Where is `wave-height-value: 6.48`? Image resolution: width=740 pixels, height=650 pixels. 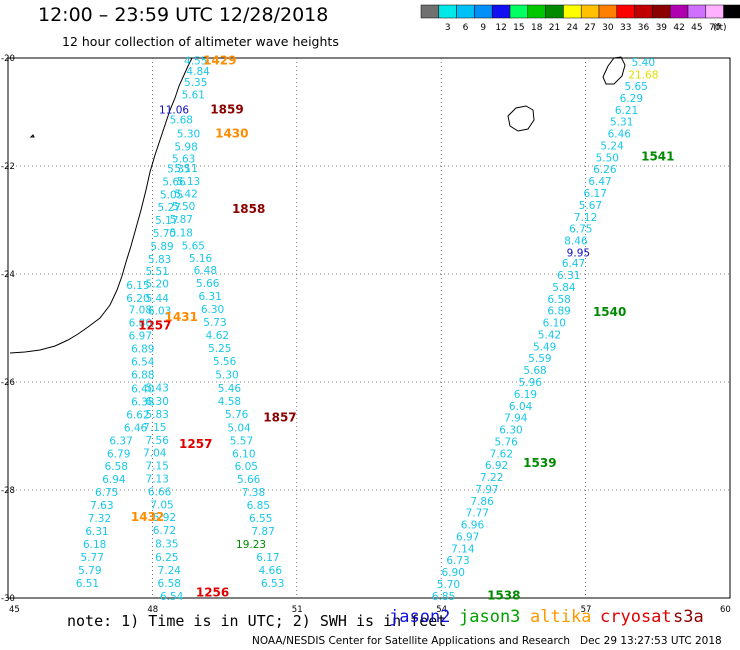
wave-height-value: 6.48 is located at coordinates (205, 271).